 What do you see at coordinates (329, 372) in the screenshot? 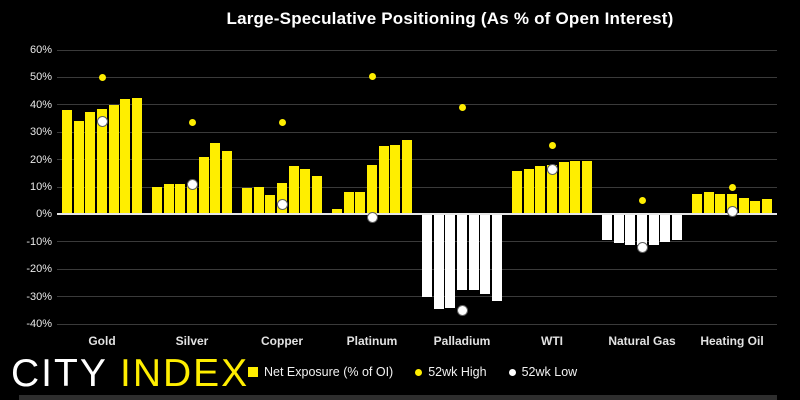
I see `legend-net-exposure-label: Net Exposure (% of OI)` at bounding box center [329, 372].